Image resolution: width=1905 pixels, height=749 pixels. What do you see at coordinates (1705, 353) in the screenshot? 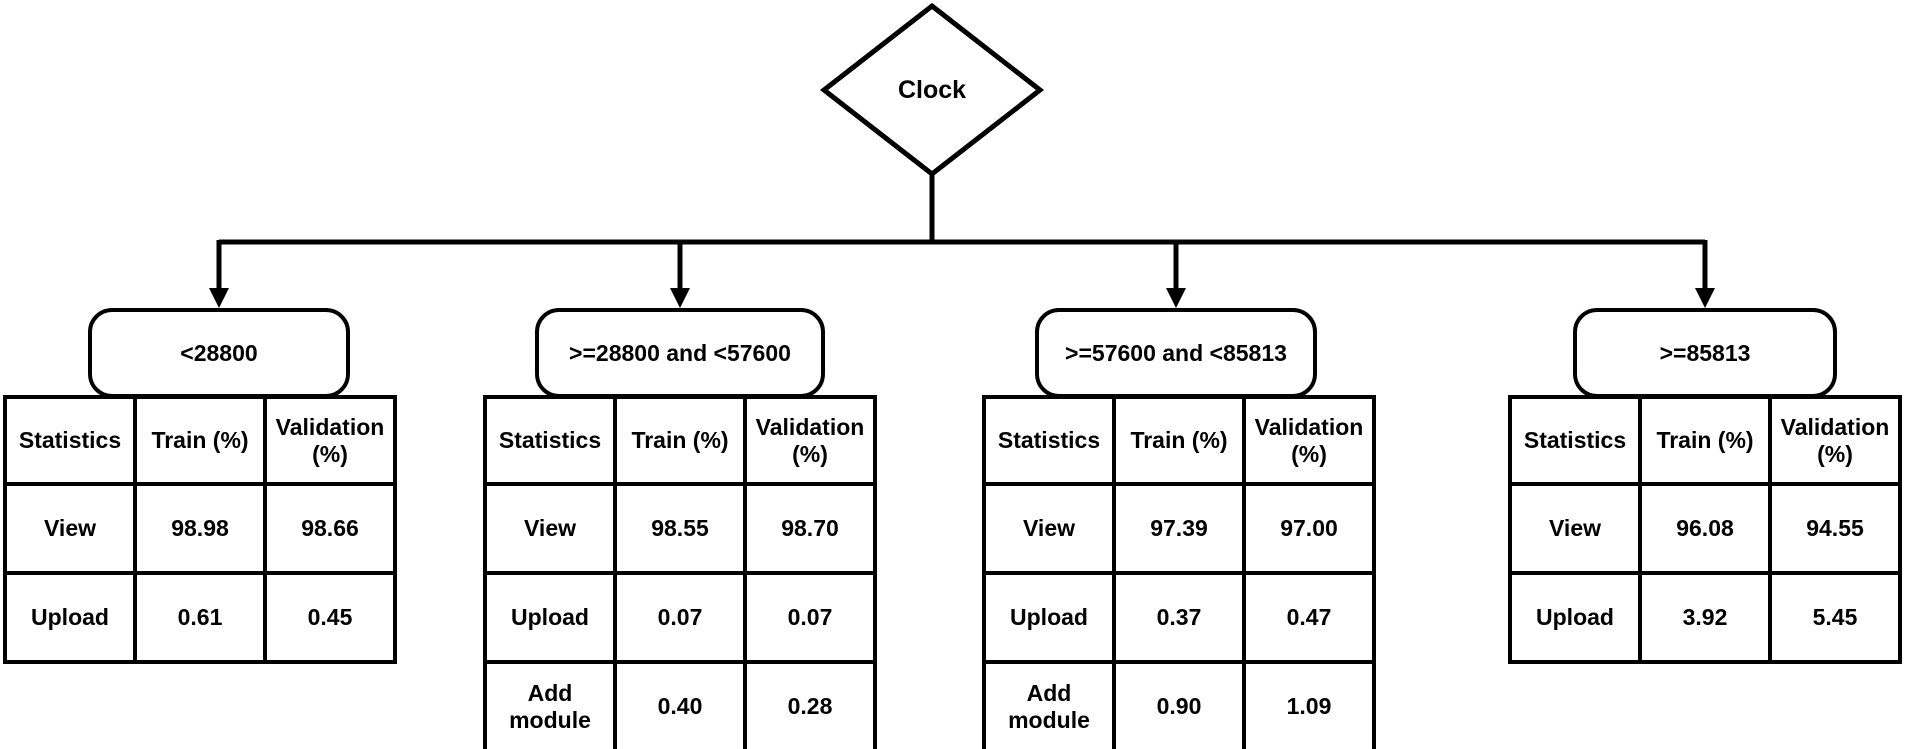
I see `condition-node-4: >=85813` at bounding box center [1705, 353].